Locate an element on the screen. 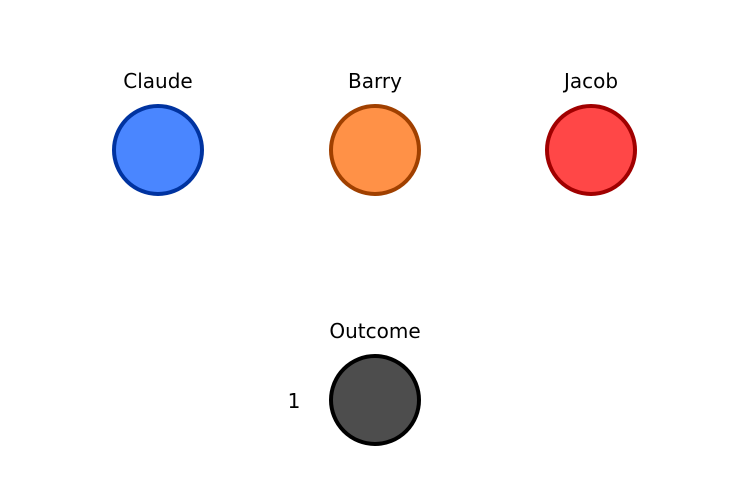 The image size is (750, 500). node-jacob-circle is located at coordinates (591, 150).